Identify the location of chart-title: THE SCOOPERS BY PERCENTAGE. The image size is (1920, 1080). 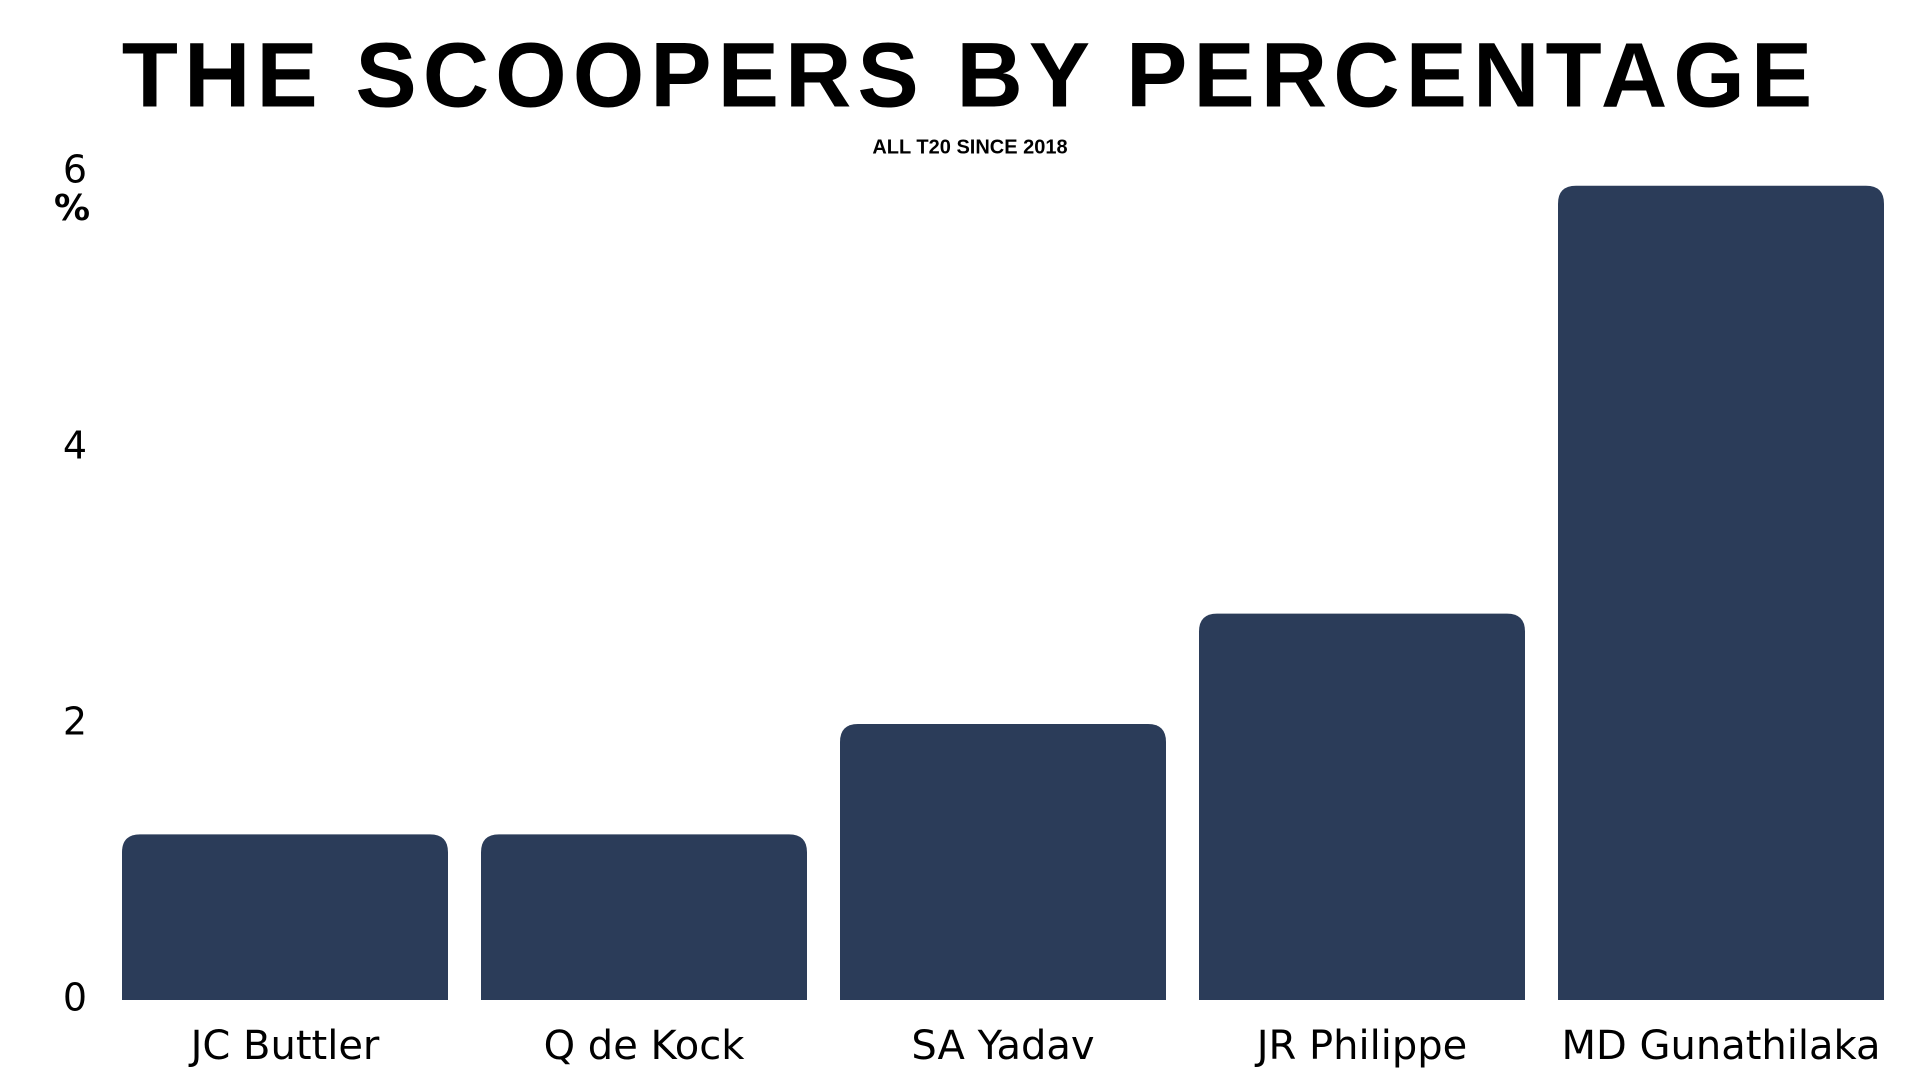
(970, 75).